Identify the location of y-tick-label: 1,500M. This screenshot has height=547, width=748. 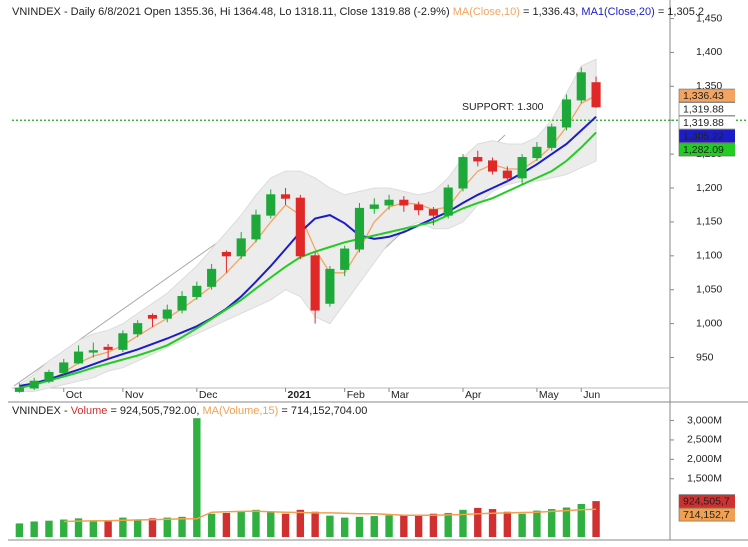
(704, 479).